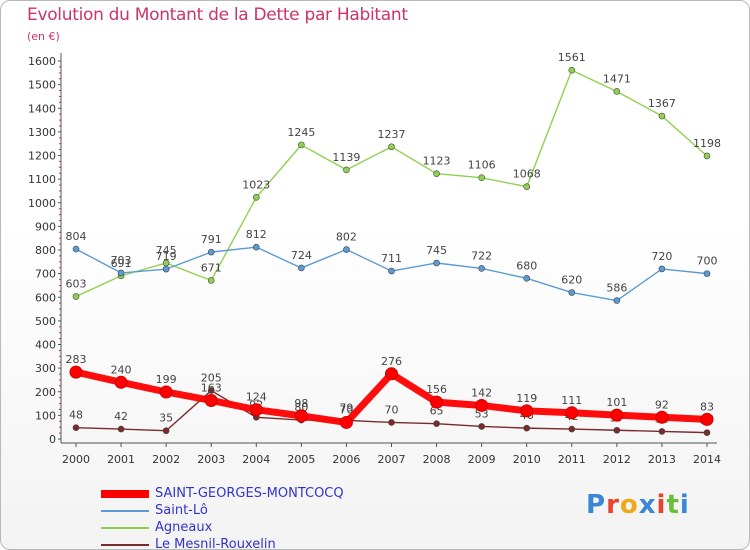  I want to click on brand-letter: i, so click(684, 505).